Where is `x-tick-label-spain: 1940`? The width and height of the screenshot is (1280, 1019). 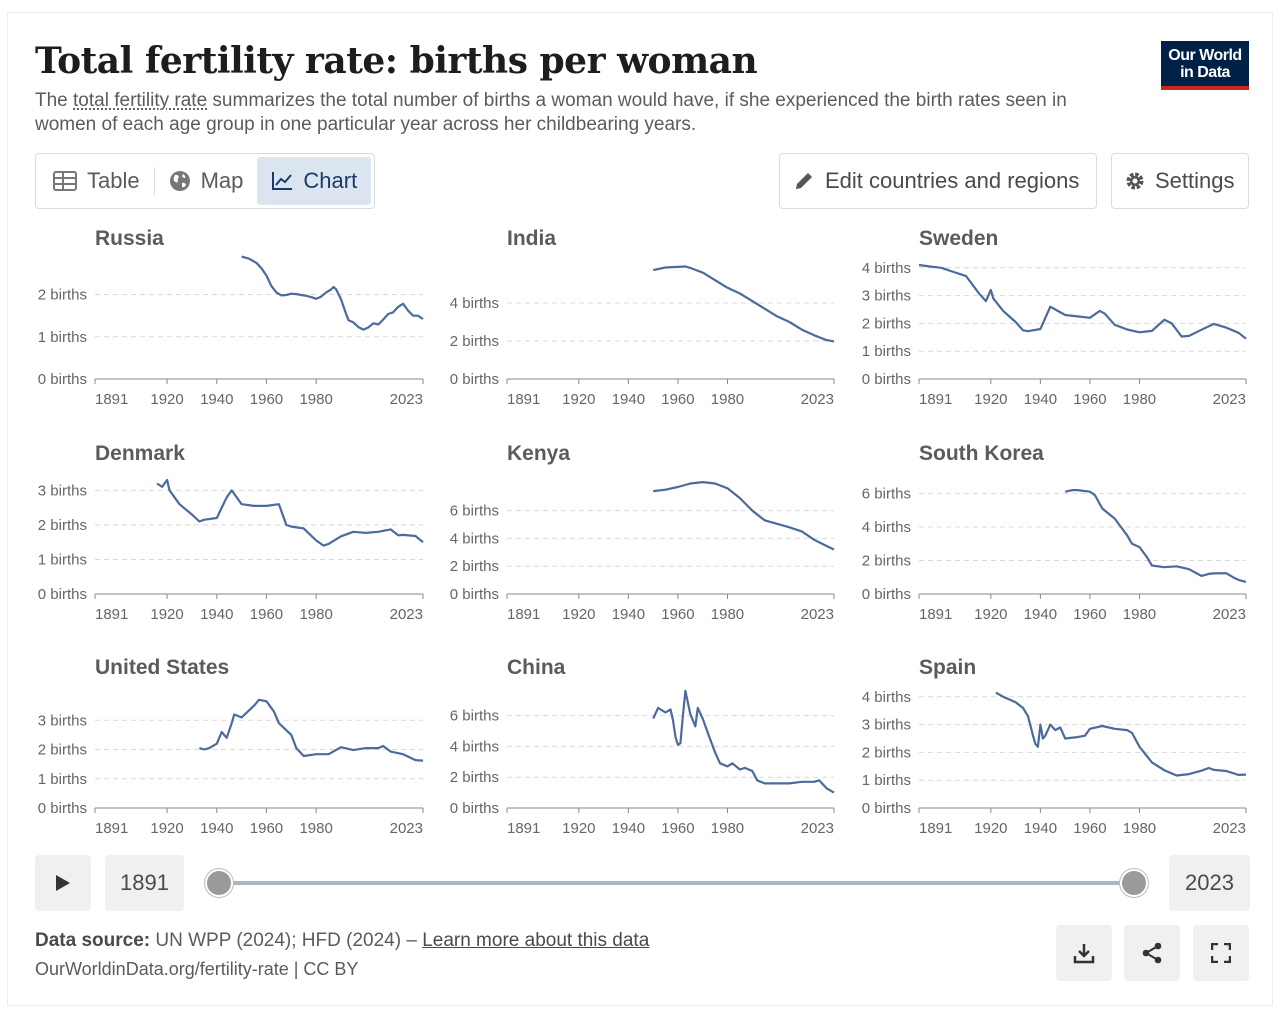 x-tick-label-spain: 1940 is located at coordinates (1040, 828).